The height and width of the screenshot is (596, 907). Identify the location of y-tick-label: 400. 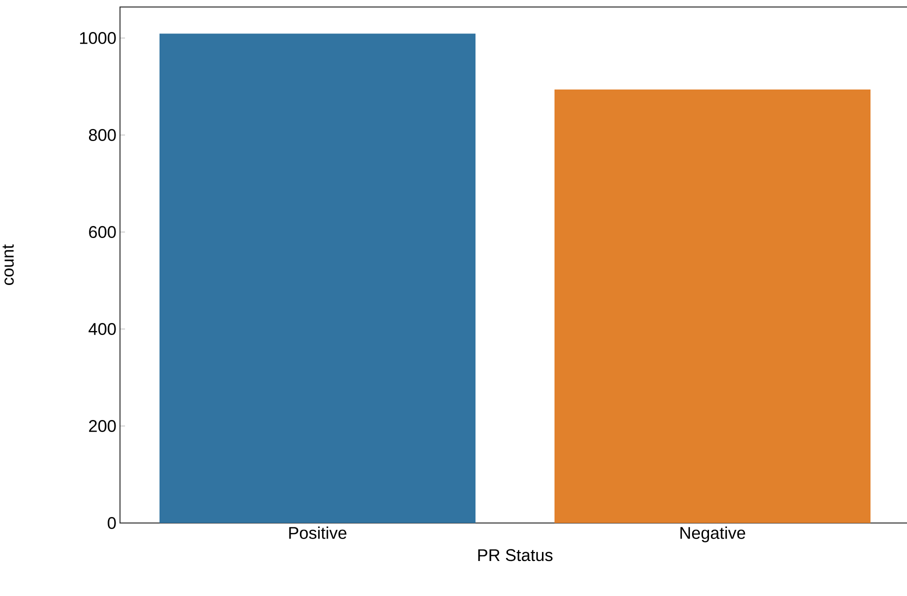
(102, 329).